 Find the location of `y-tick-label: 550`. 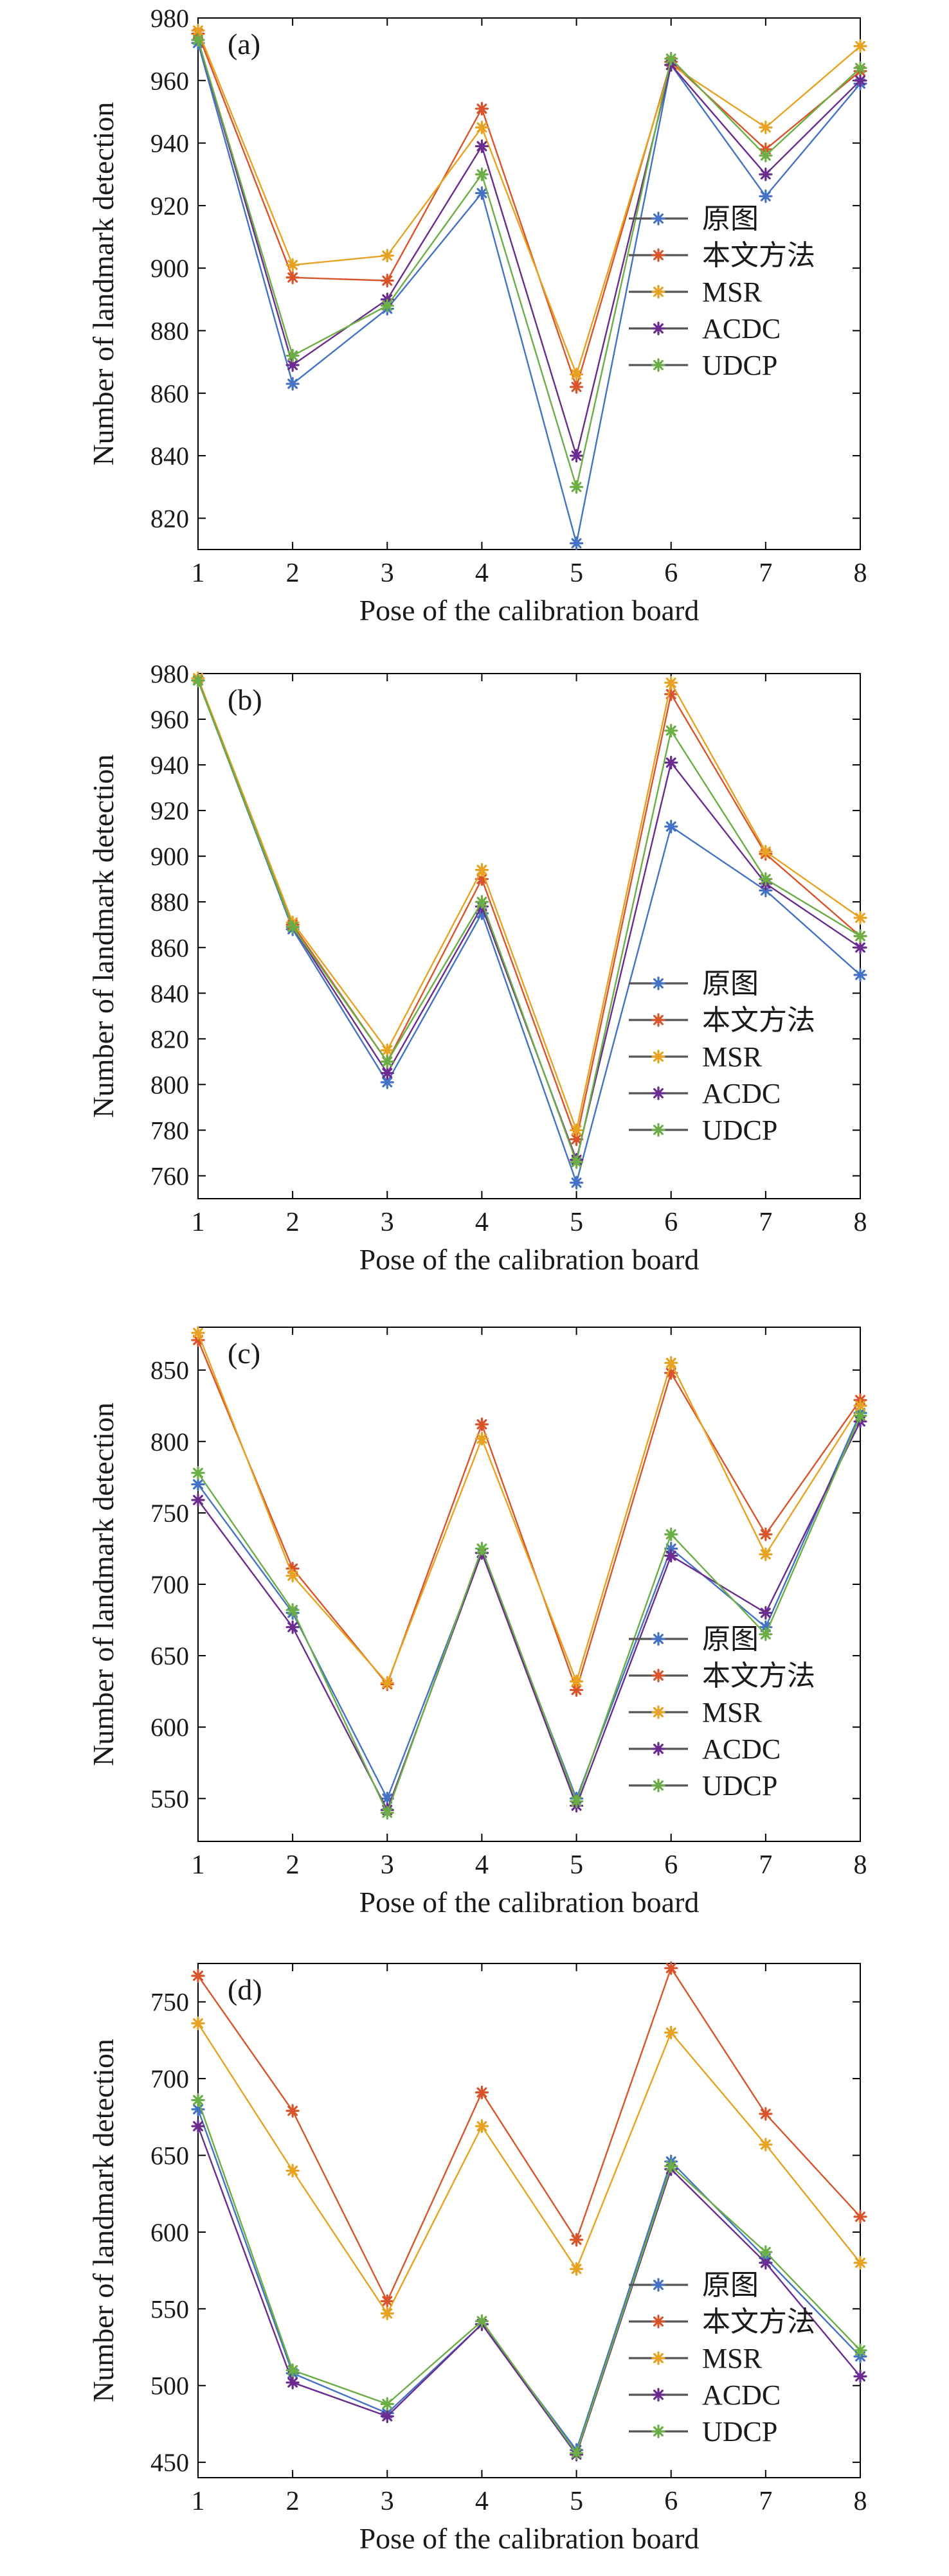

y-tick-label: 550 is located at coordinates (170, 2308).